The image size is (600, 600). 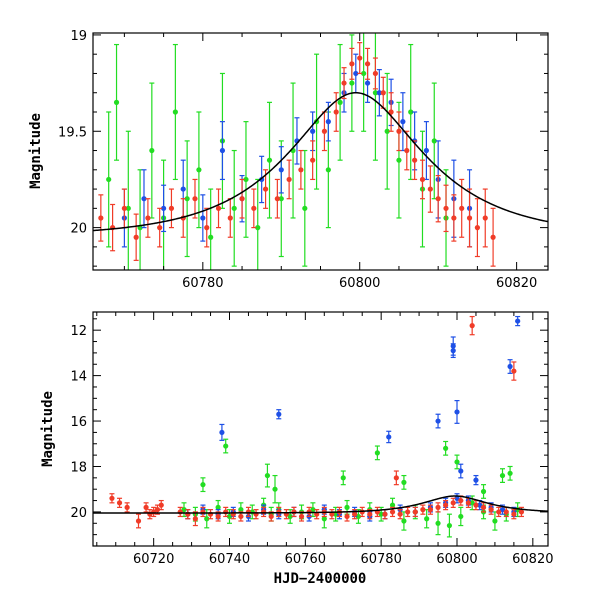 I want to click on x-tick-label: 60820, so click(x=532, y=559).